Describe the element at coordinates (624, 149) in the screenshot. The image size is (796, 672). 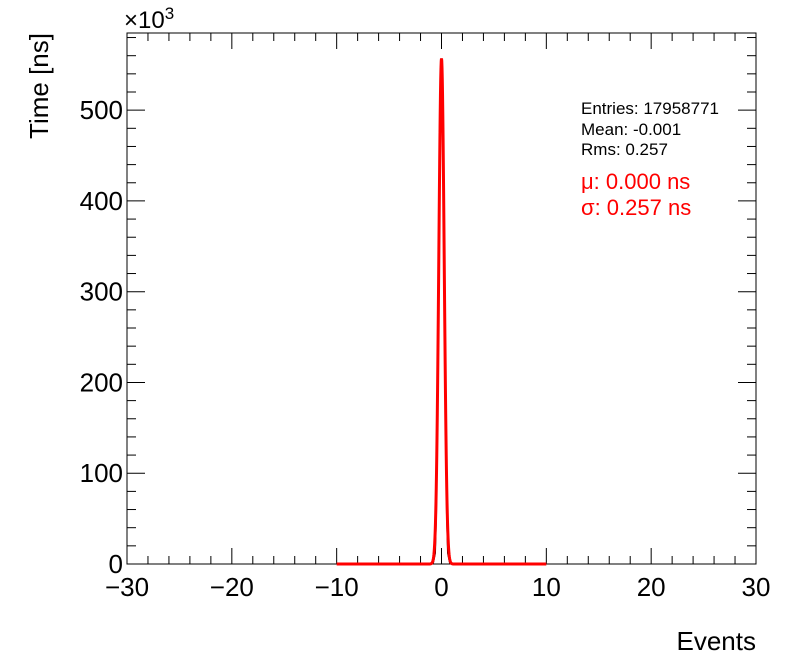
I see `stats-rms: Rms: 0.257` at that location.